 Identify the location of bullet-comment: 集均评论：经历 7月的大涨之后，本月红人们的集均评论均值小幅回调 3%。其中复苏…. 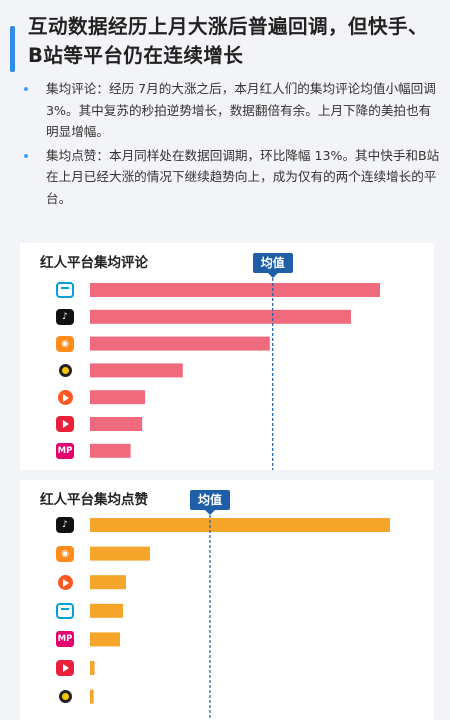
(230, 110).